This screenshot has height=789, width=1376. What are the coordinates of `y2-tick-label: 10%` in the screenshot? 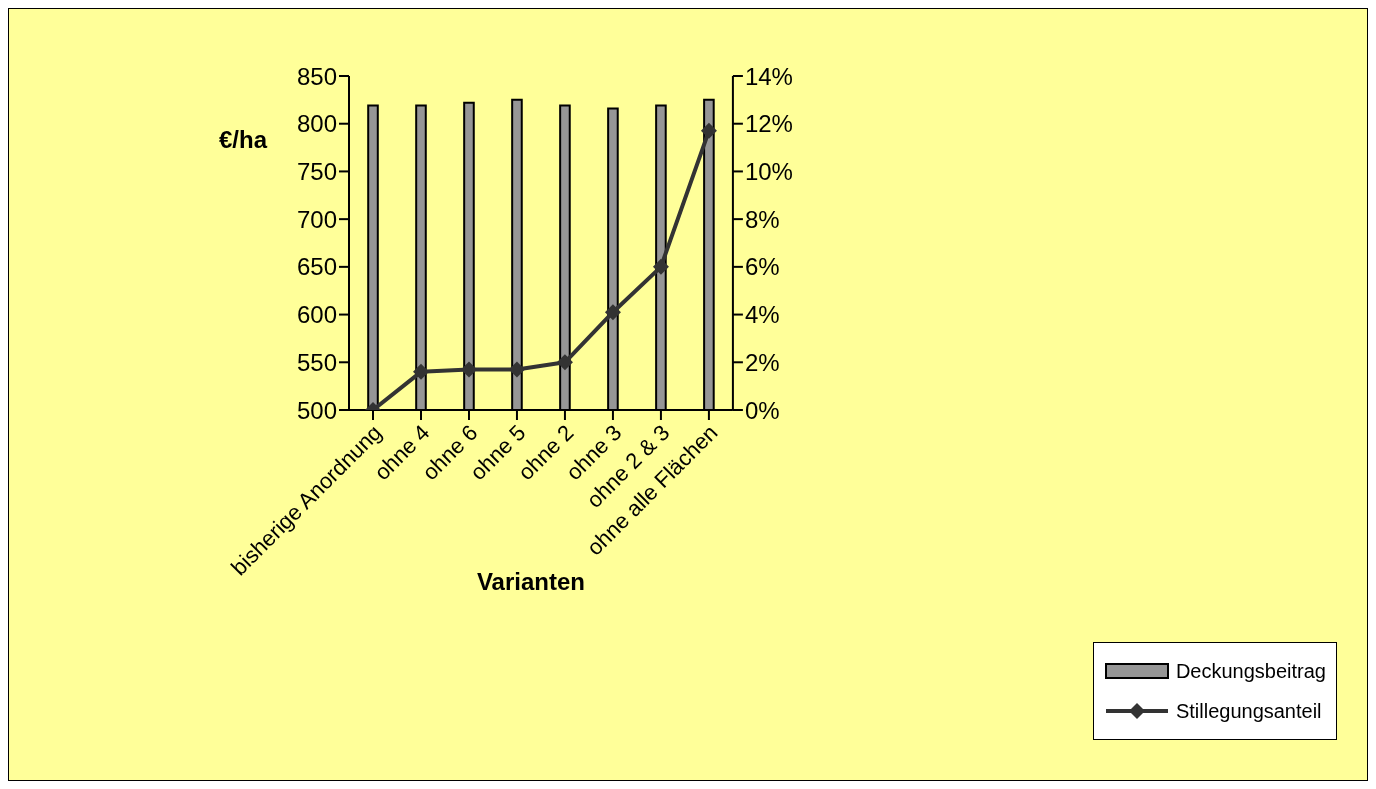 It's located at (768, 171).